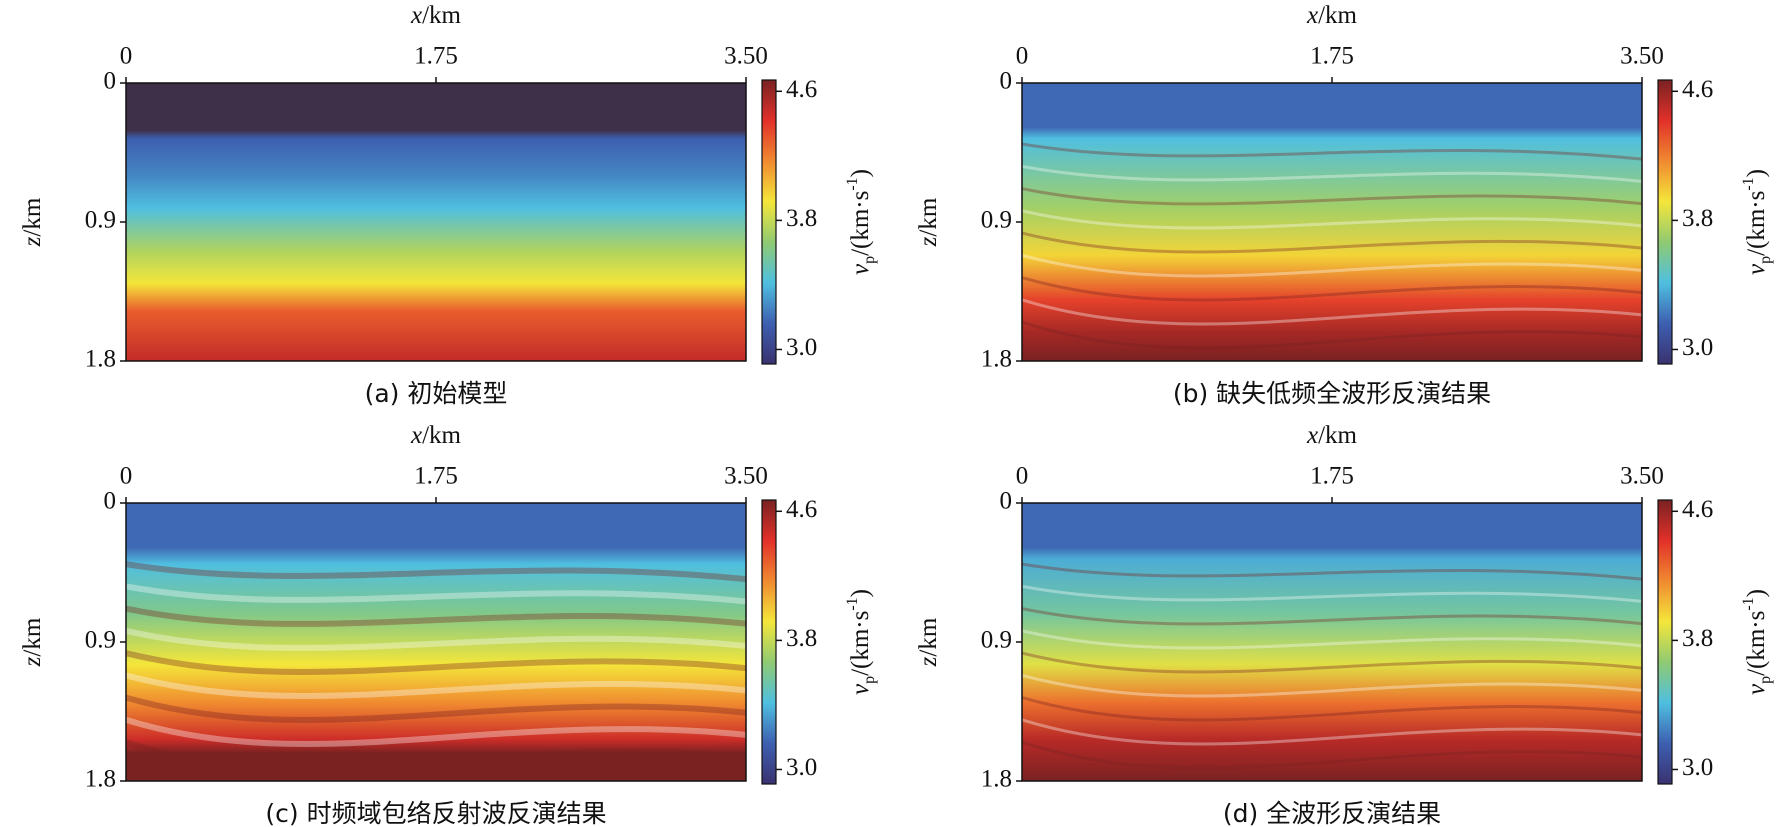 The height and width of the screenshot is (827, 1791). Describe the element at coordinates (436, 393) in the screenshot. I see `panel-caption: (a) 初始模型` at that location.